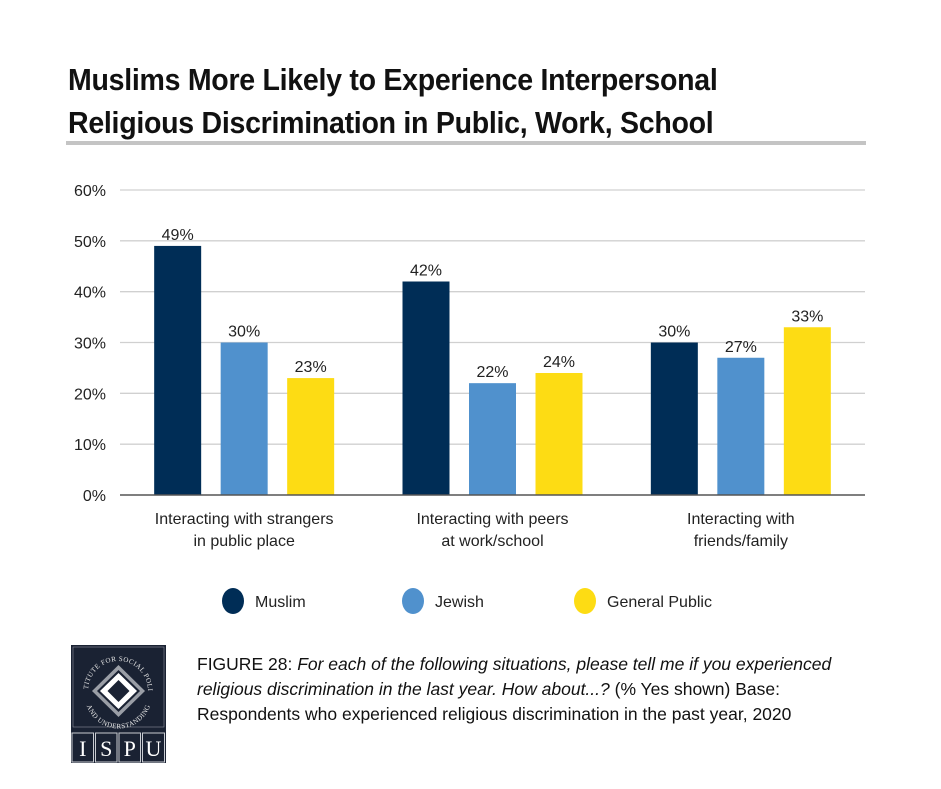  What do you see at coordinates (106, 748) in the screenshot?
I see `logo-letter-s: S` at bounding box center [106, 748].